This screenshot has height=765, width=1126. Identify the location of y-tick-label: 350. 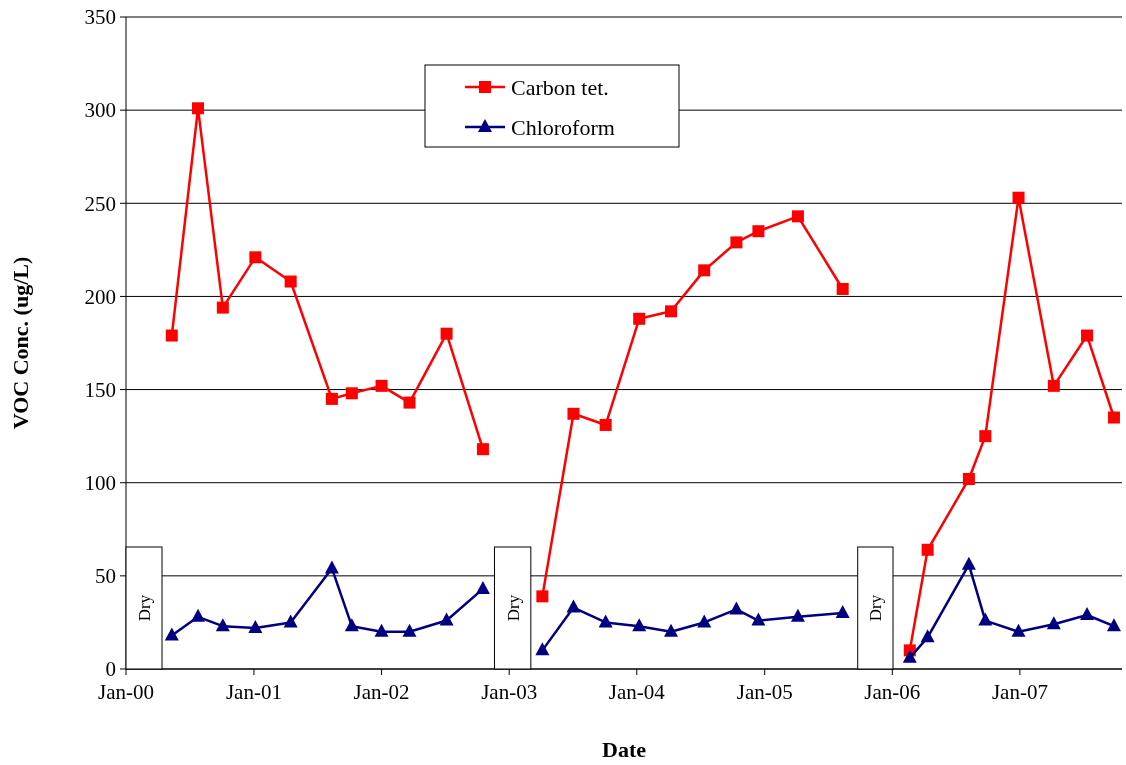
(100, 17).